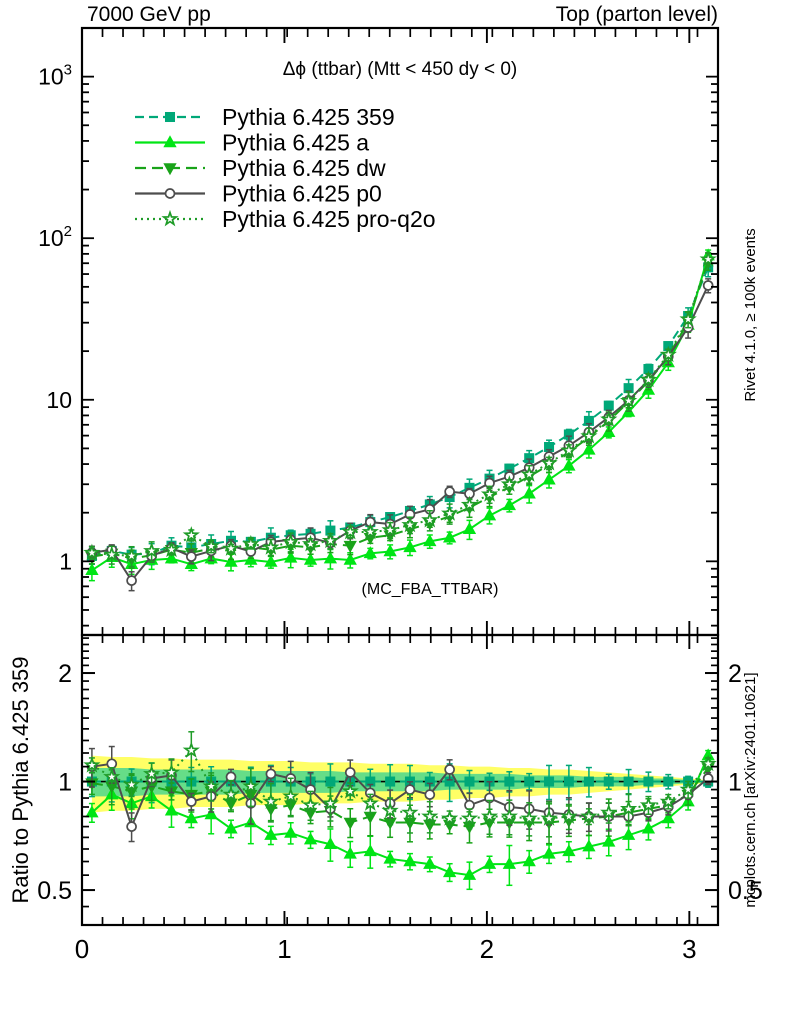 The width and height of the screenshot is (786, 1024). What do you see at coordinates (308, 117) in the screenshot?
I see `legend-label: Pythia 6.425 359` at bounding box center [308, 117].